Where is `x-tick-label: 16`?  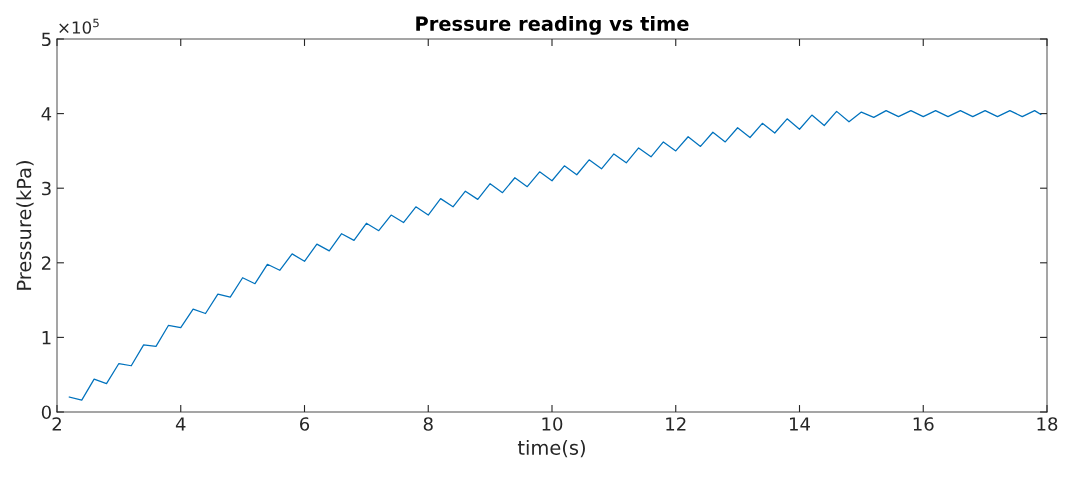 x-tick-label: 16 is located at coordinates (923, 424).